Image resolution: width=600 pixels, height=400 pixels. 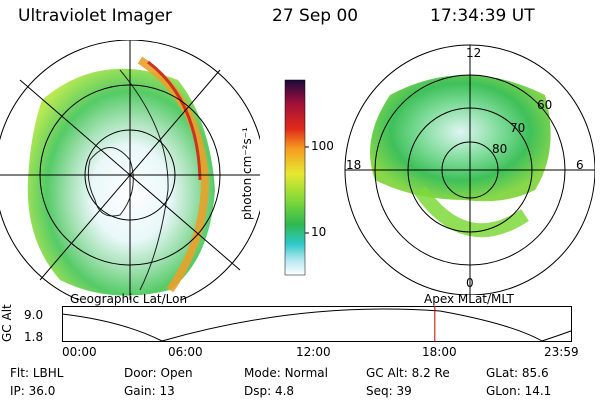 I want to click on auroral-arc, so click(x=173, y=174).